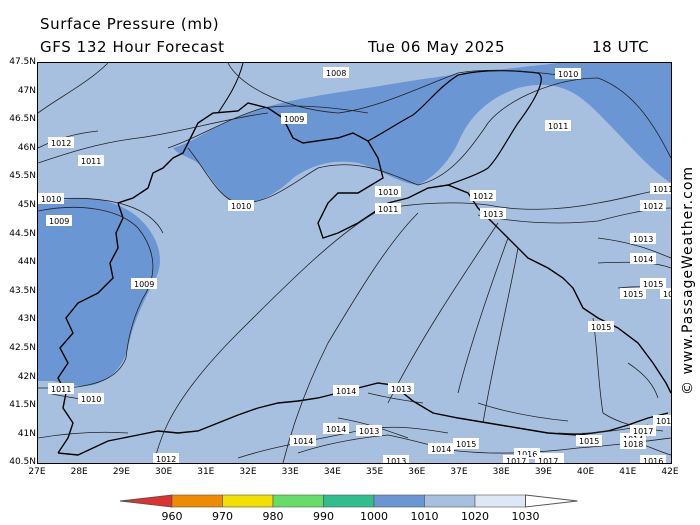 This screenshot has height=525, width=700. I want to click on latitude-label: 47N, so click(26, 90).